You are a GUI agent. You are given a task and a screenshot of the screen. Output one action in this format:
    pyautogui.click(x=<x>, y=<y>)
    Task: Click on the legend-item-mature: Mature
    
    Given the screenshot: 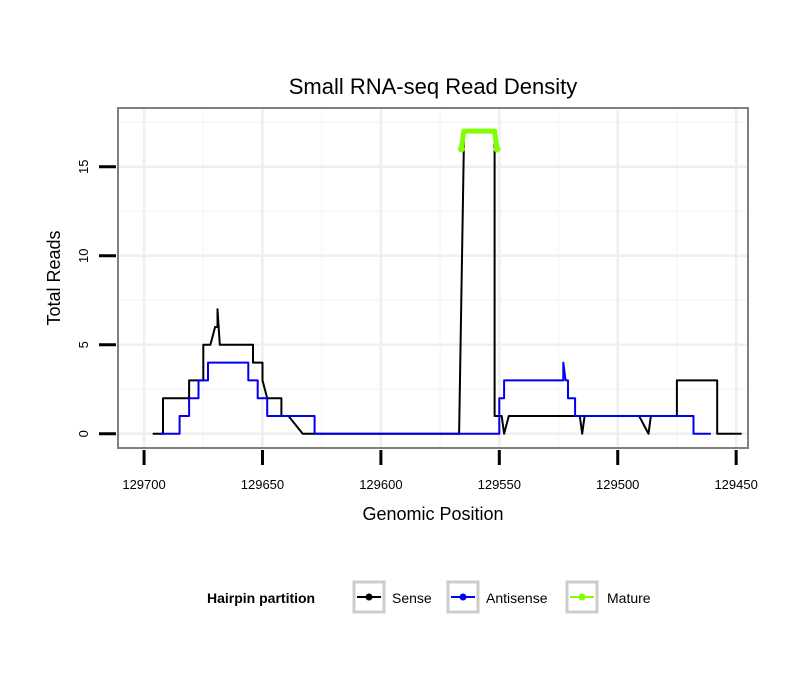 What is the action you would take?
    pyautogui.click(x=608, y=597)
    